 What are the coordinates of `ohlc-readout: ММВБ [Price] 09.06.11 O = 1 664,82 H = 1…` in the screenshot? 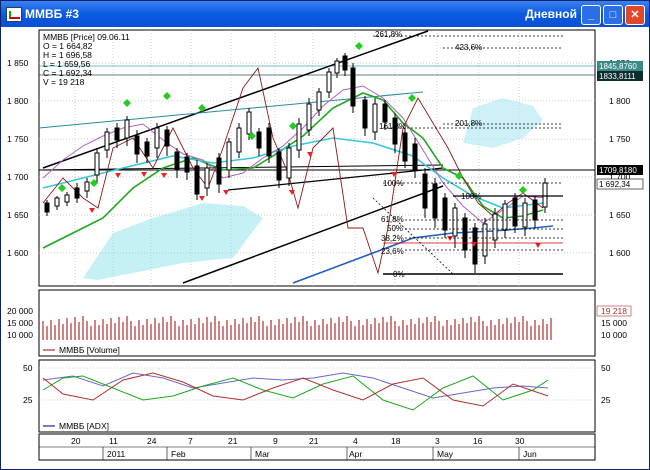 It's located at (86, 59).